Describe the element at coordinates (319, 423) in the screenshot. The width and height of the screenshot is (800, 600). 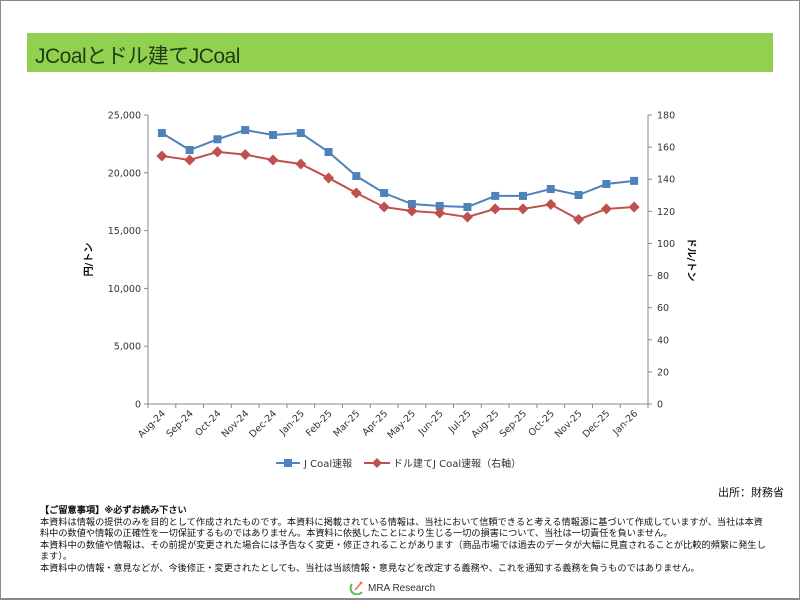
I see `x-tick-label: Feb-25` at that location.